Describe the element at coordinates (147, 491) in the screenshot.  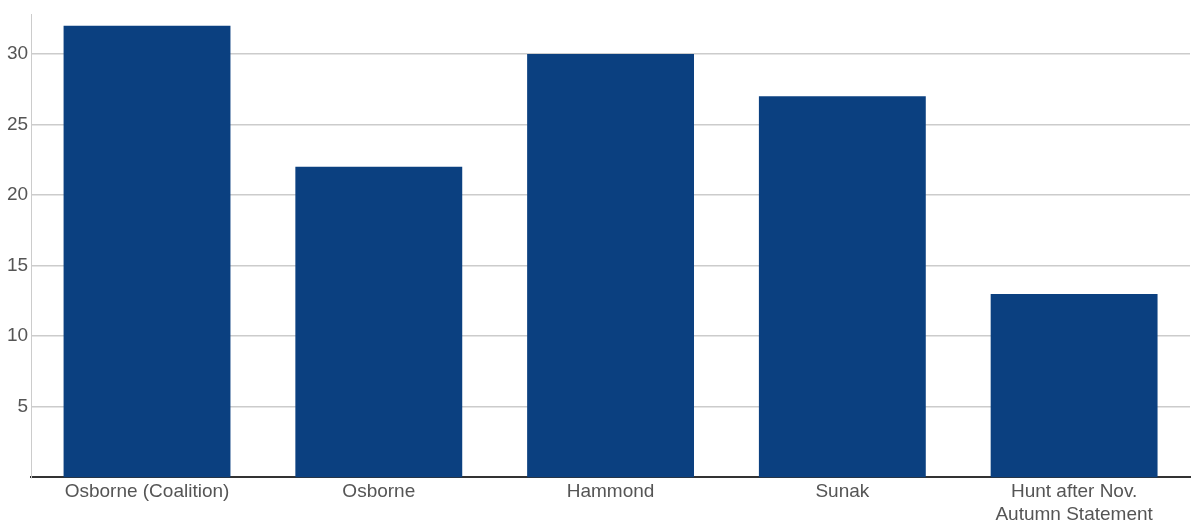
I see `x-tick-label: Osborne (Coalition)` at that location.